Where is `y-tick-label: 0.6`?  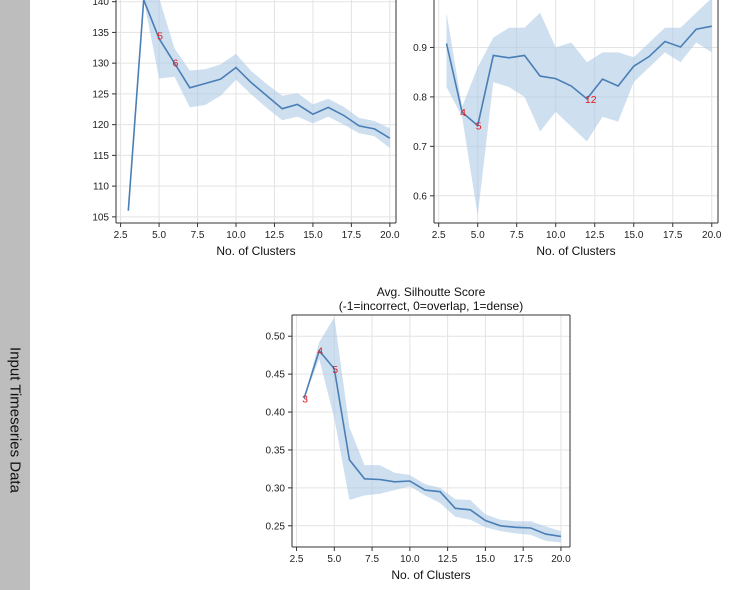 y-tick-label: 0.6 is located at coordinates (420, 196).